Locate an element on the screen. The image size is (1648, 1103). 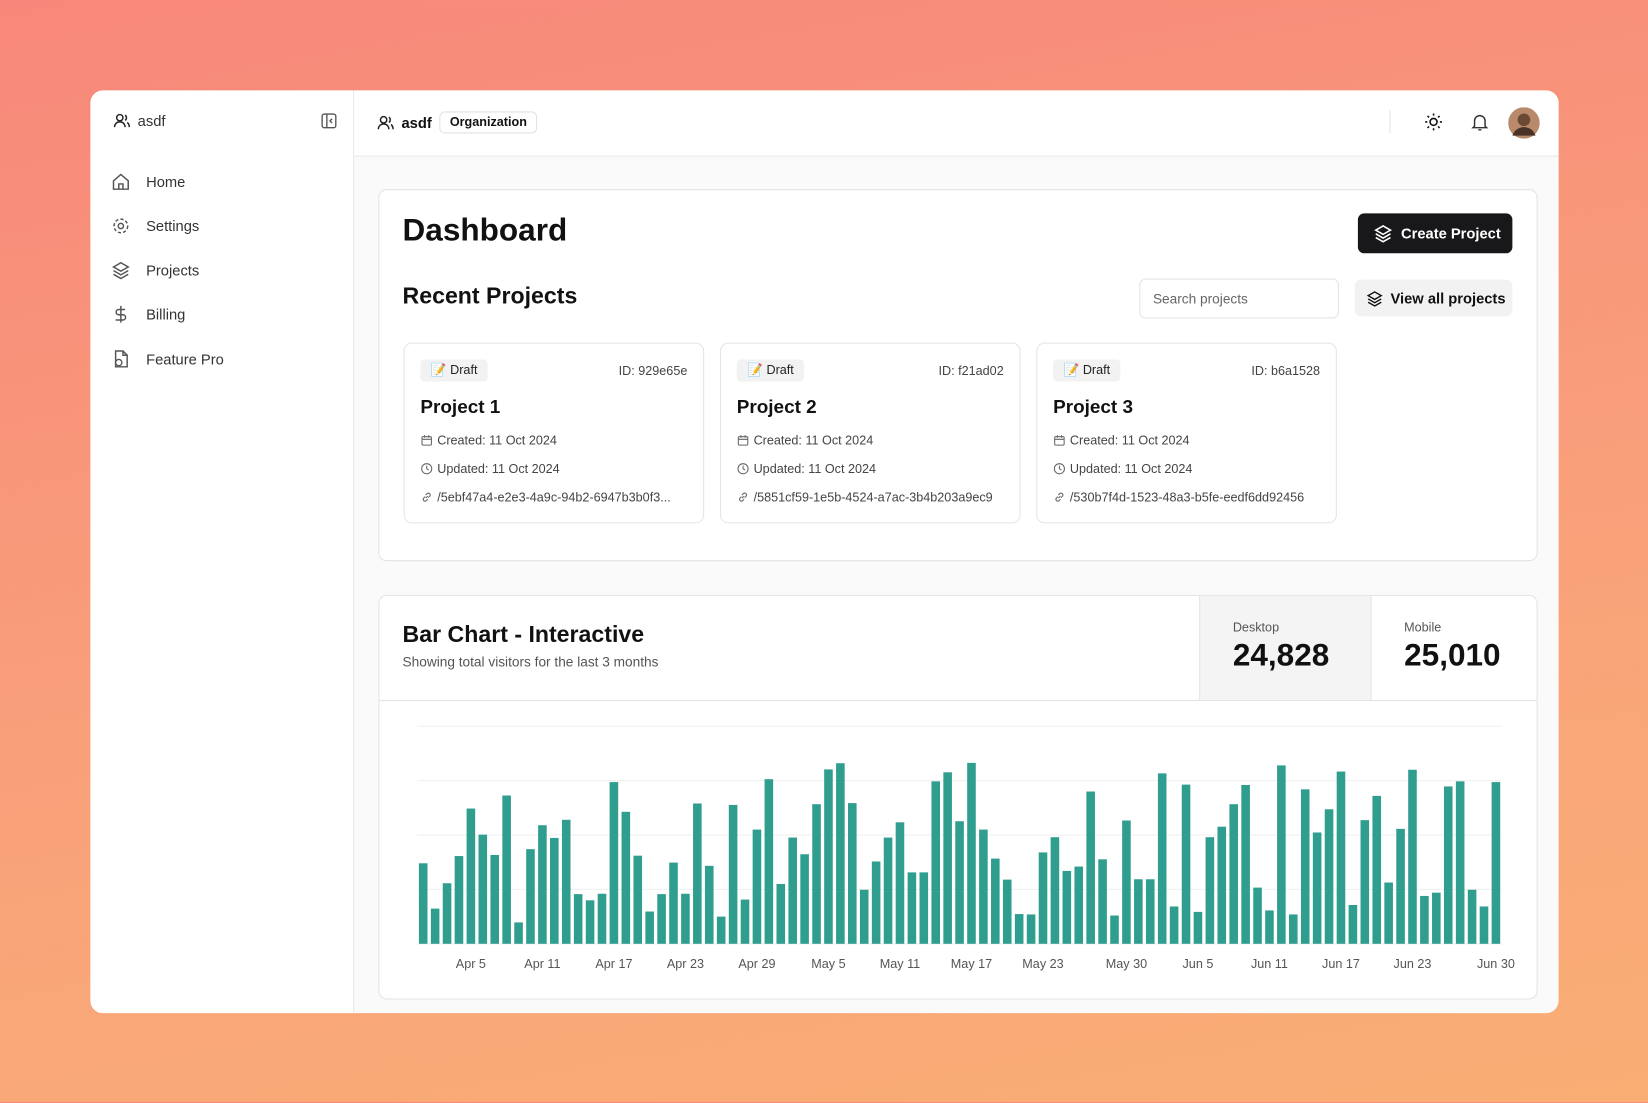
separator is located at coordinates (1390, 122).